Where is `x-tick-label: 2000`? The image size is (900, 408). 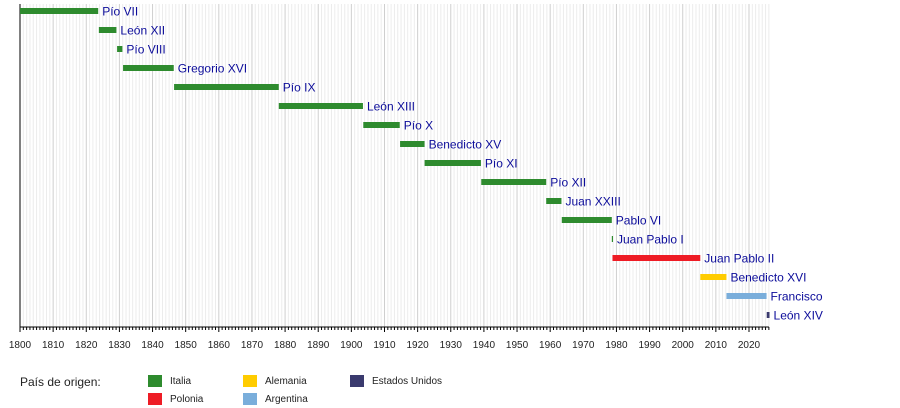
x-tick-label: 2000 is located at coordinates (683, 345).